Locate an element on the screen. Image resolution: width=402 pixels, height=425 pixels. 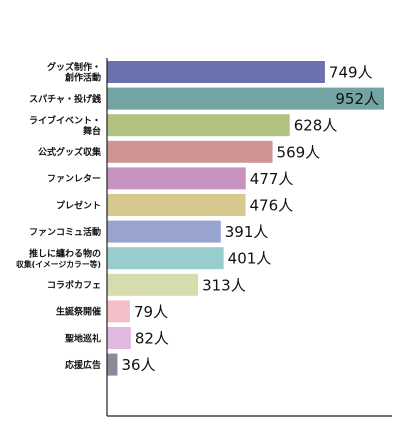
category-label: 応援広告 is located at coordinates (83, 365).